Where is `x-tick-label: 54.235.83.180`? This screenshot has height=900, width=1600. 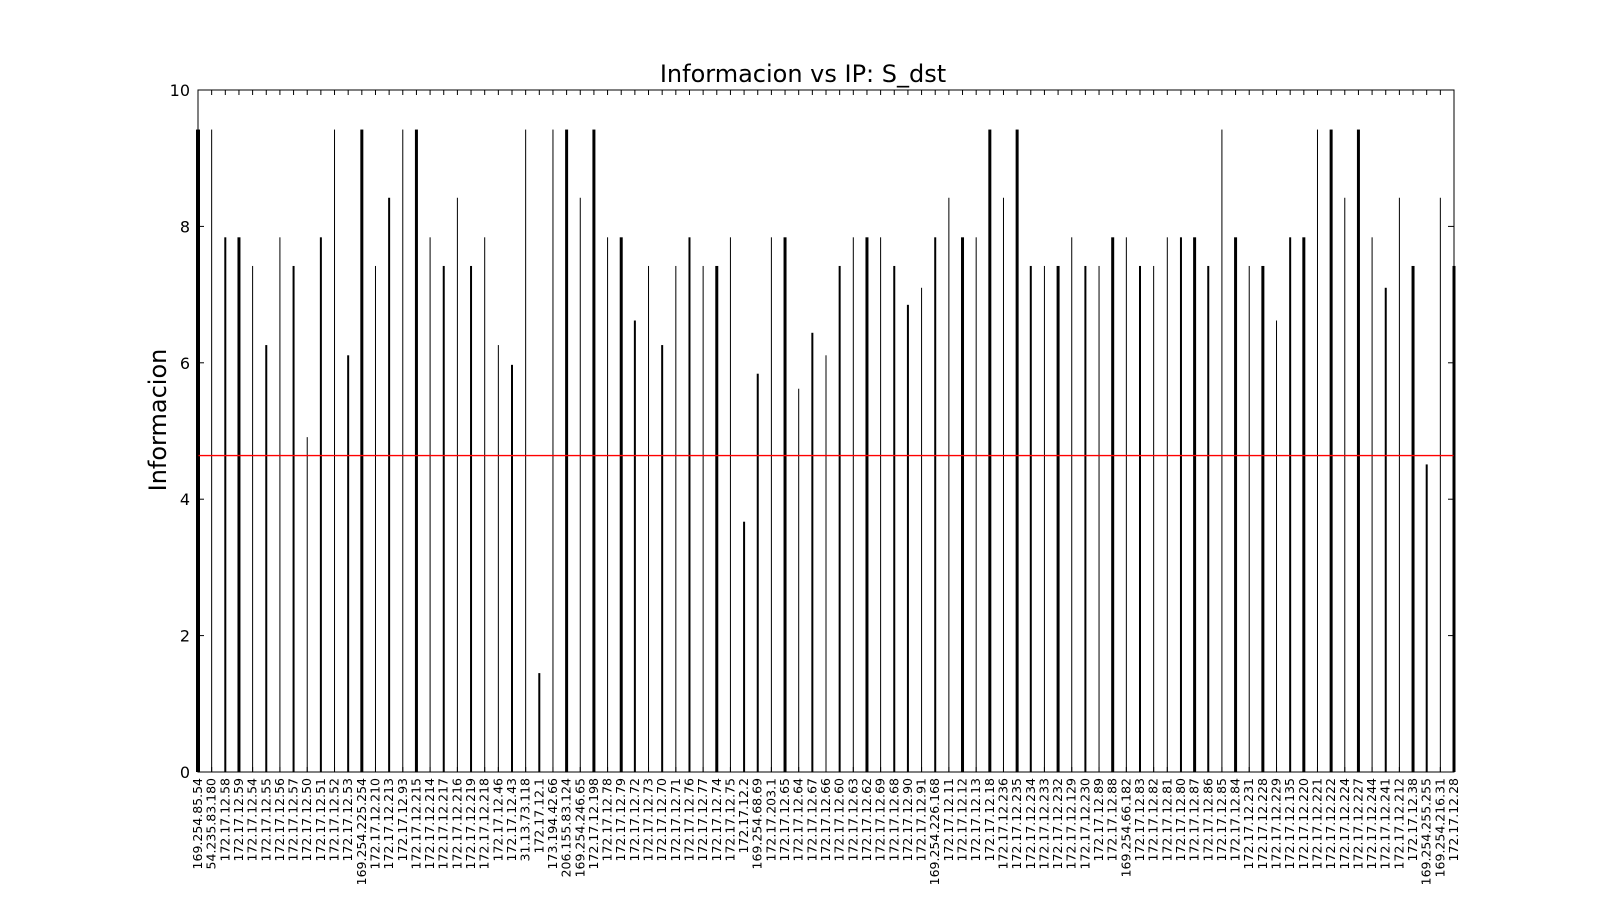
x-tick-label: 54.235.83.180 is located at coordinates (211, 823).